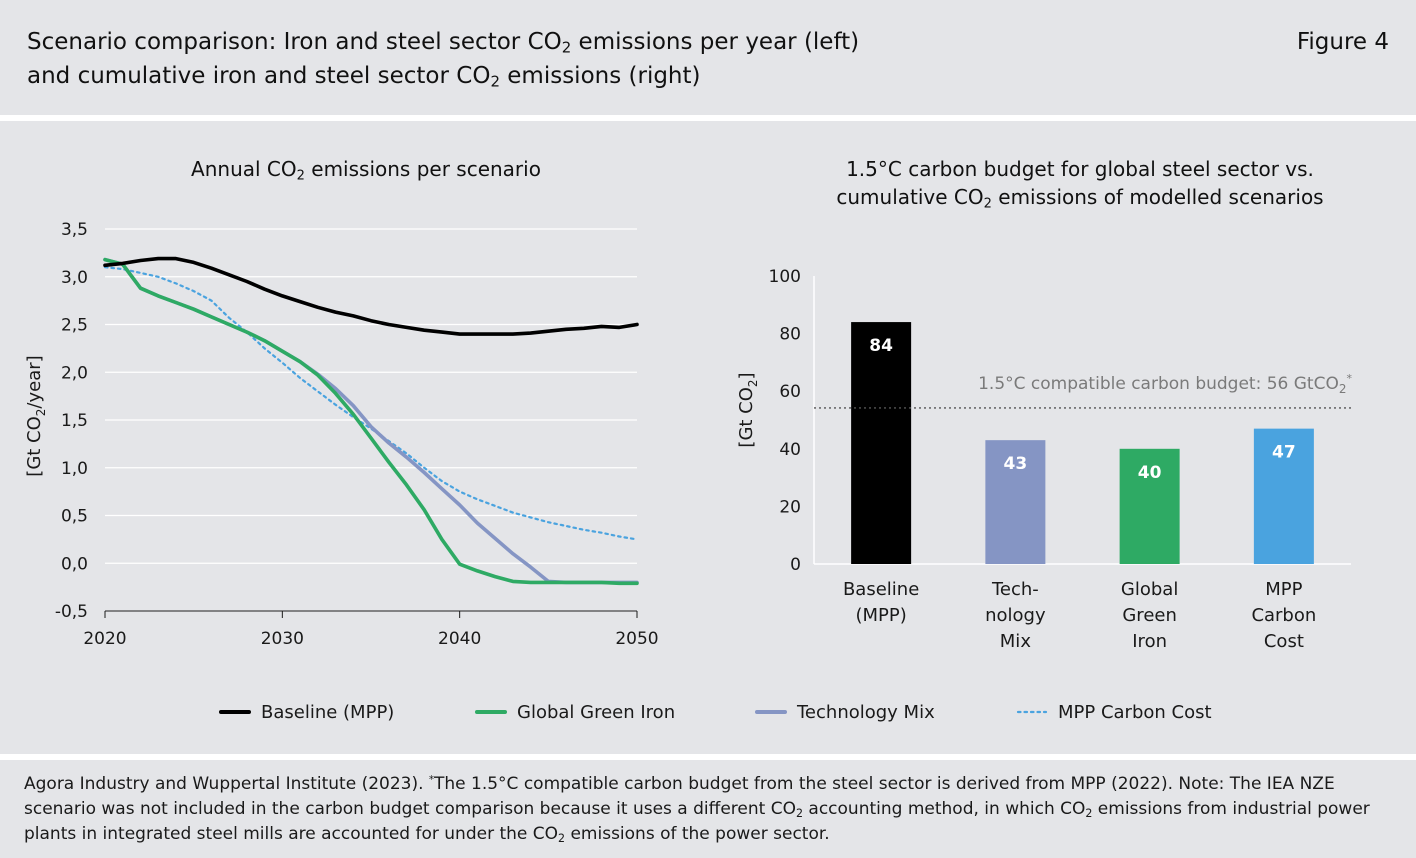 This screenshot has height=858, width=1416. What do you see at coordinates (880, 615) in the screenshot?
I see `category-label: (MPP)` at bounding box center [880, 615].